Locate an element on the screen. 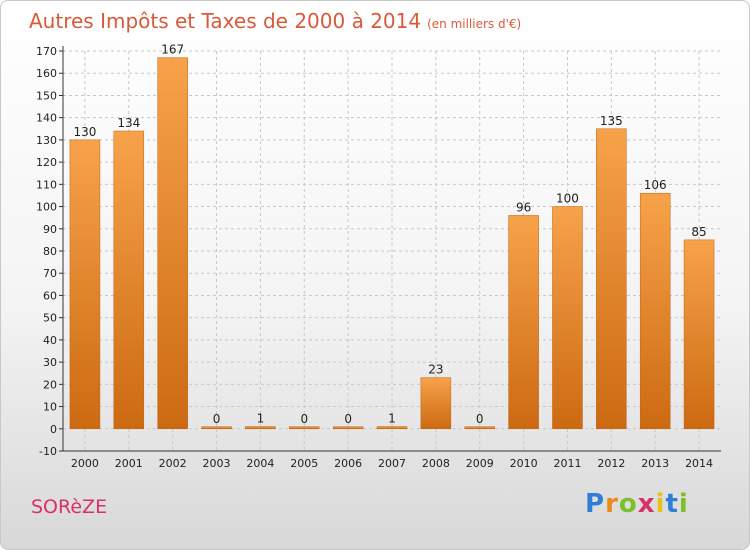 The image size is (750, 550). y-tick-label: 50 is located at coordinates (50, 318).